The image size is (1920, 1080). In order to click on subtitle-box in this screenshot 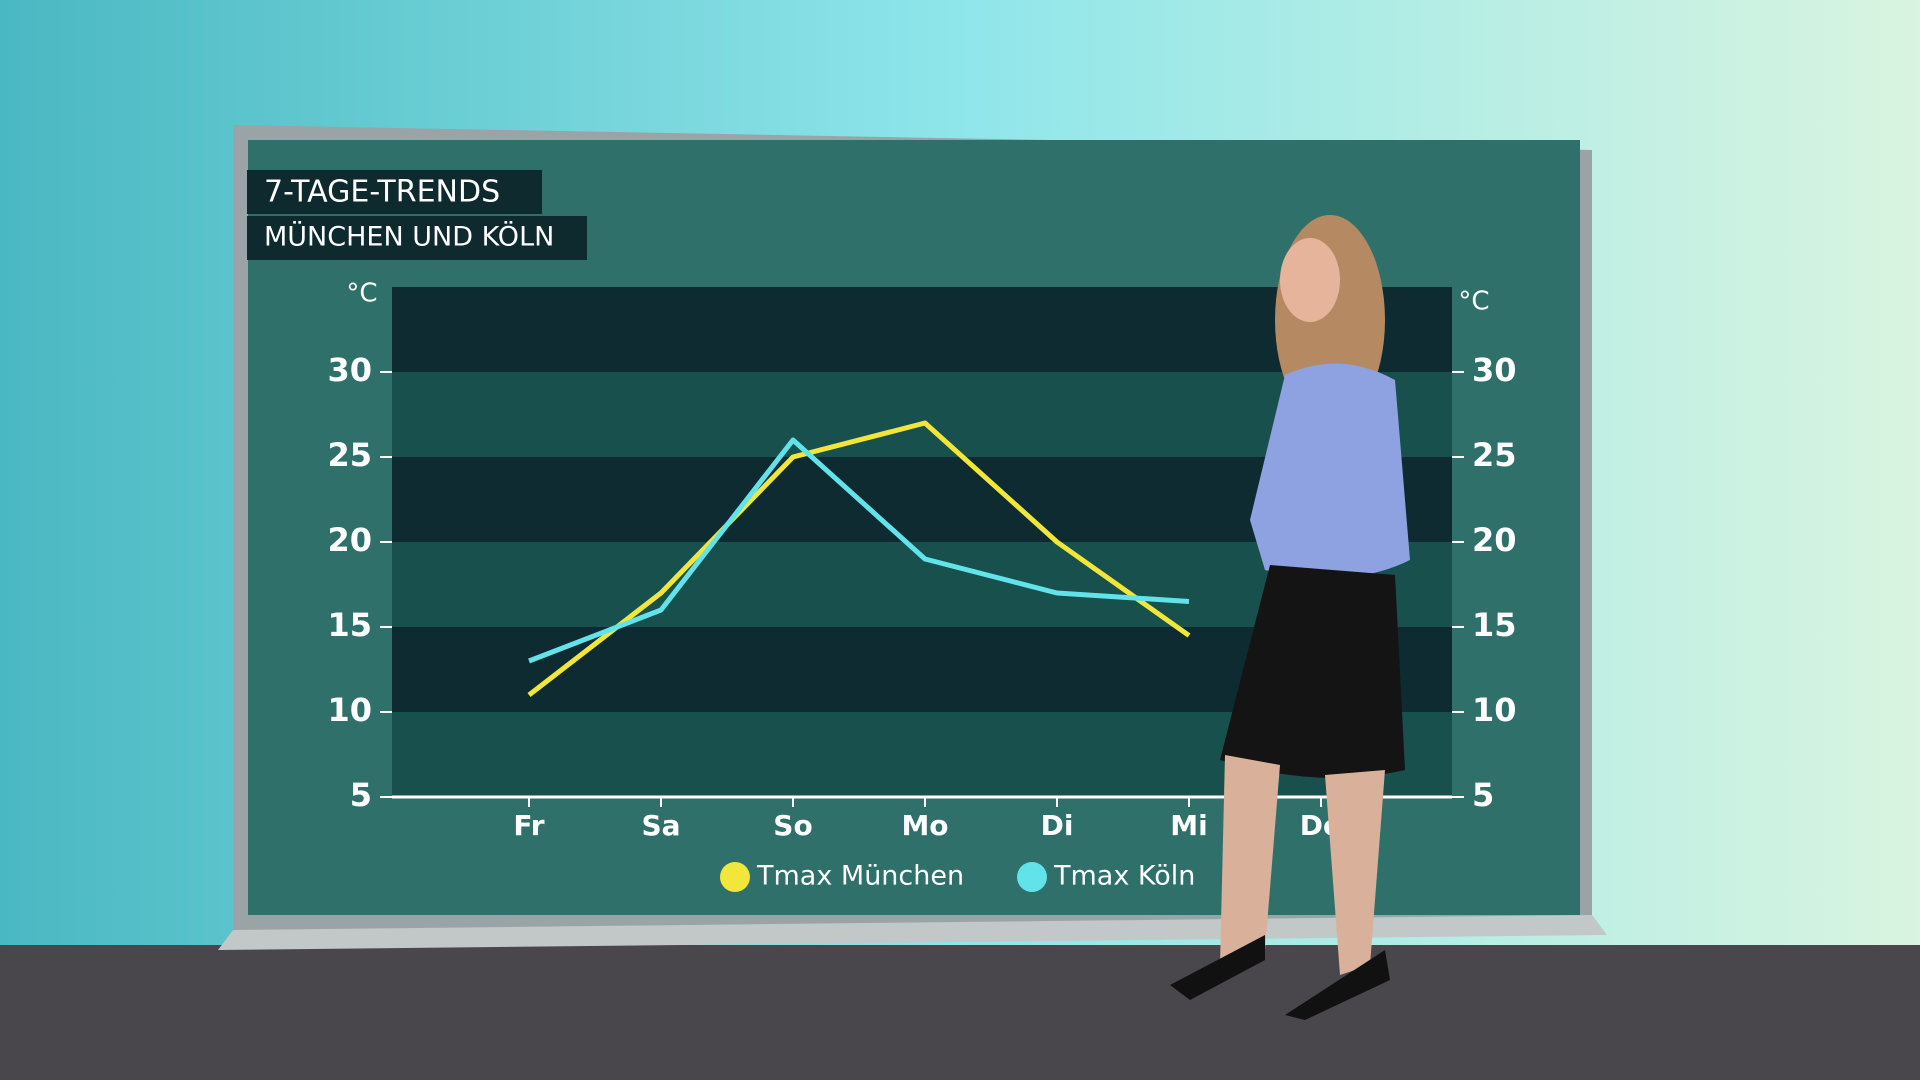, I will do `click(417, 238)`.